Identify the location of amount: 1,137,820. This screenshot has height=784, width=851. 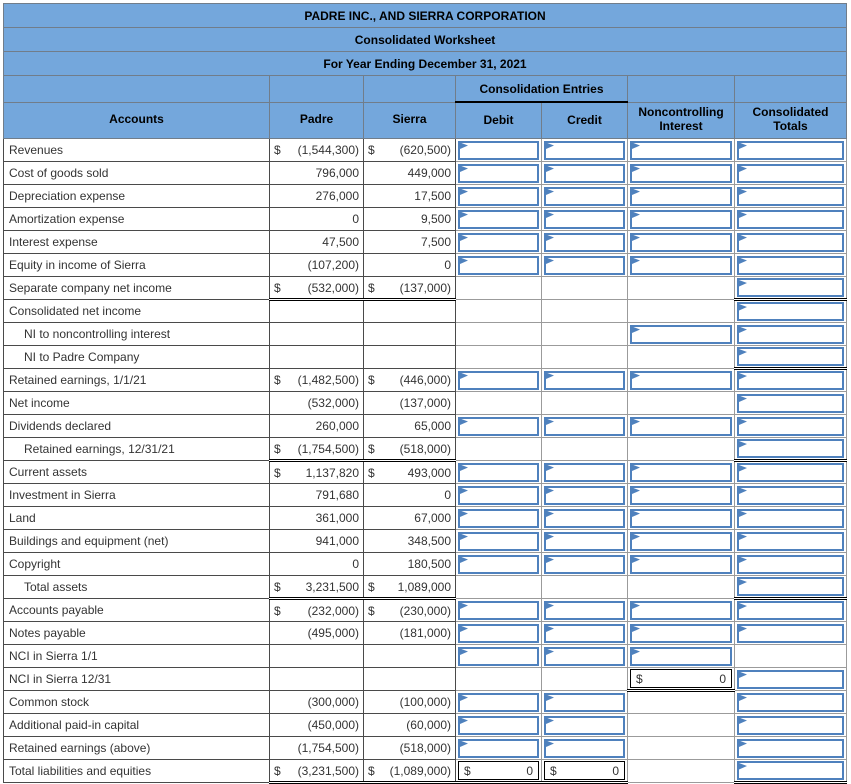
(332, 472).